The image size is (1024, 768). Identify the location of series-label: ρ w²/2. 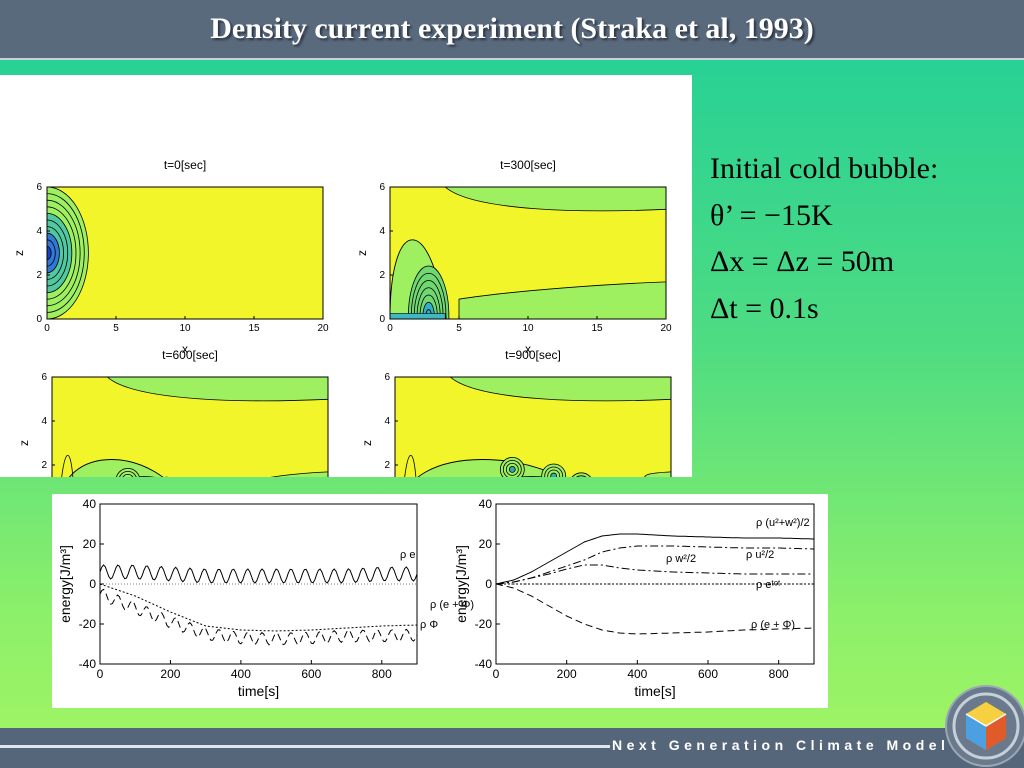
(681, 559).